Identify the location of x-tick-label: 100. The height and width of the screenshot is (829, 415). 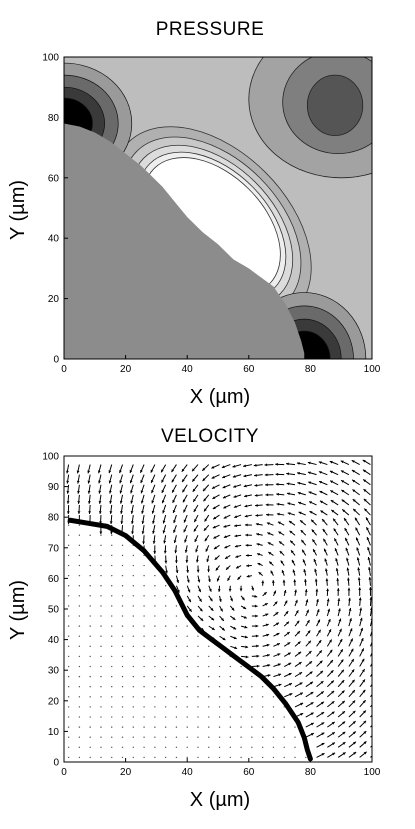
(372, 369).